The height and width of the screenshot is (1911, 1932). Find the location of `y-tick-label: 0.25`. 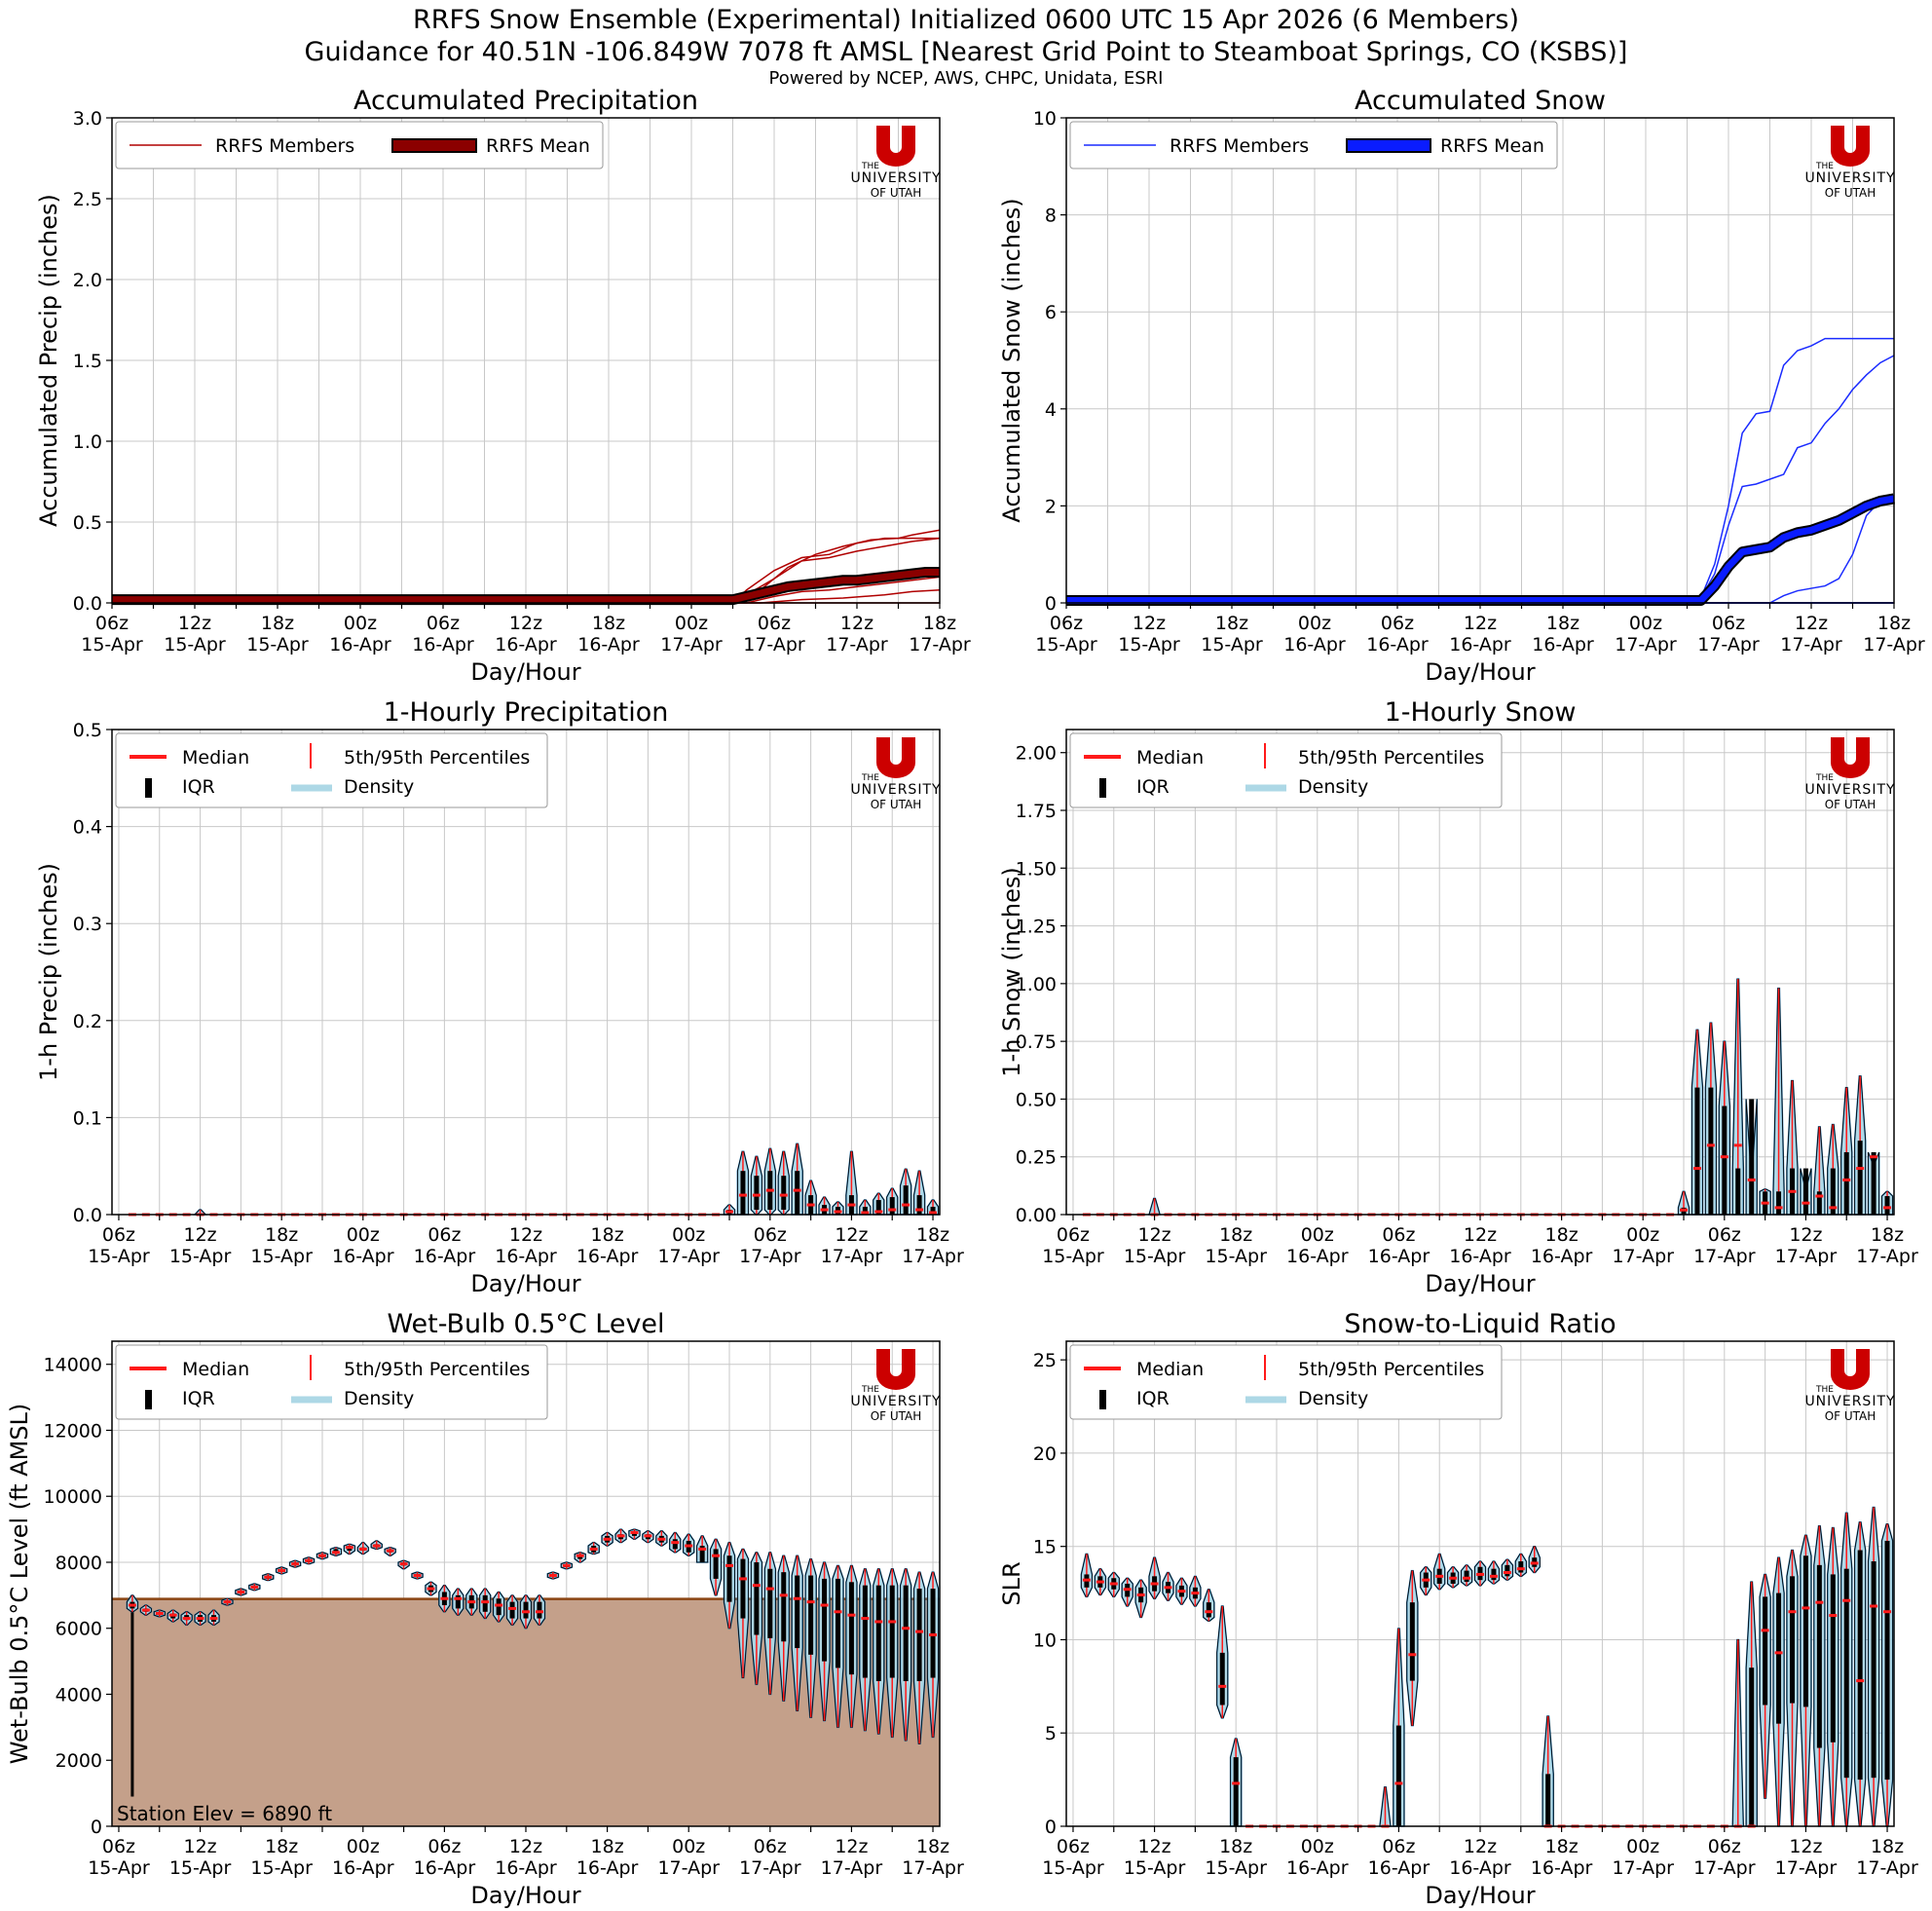

y-tick-label: 0.25 is located at coordinates (1036, 1158).